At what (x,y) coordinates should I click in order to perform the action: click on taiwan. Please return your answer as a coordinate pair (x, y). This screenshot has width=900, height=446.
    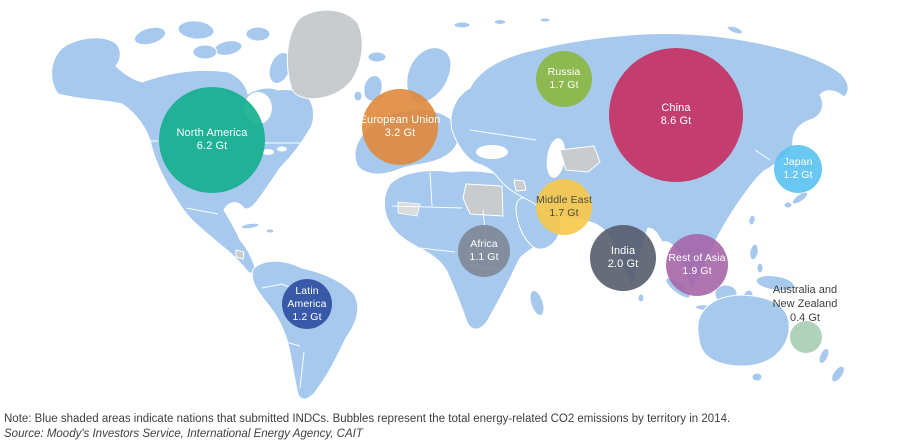
    Looking at the image, I should click on (752, 220).